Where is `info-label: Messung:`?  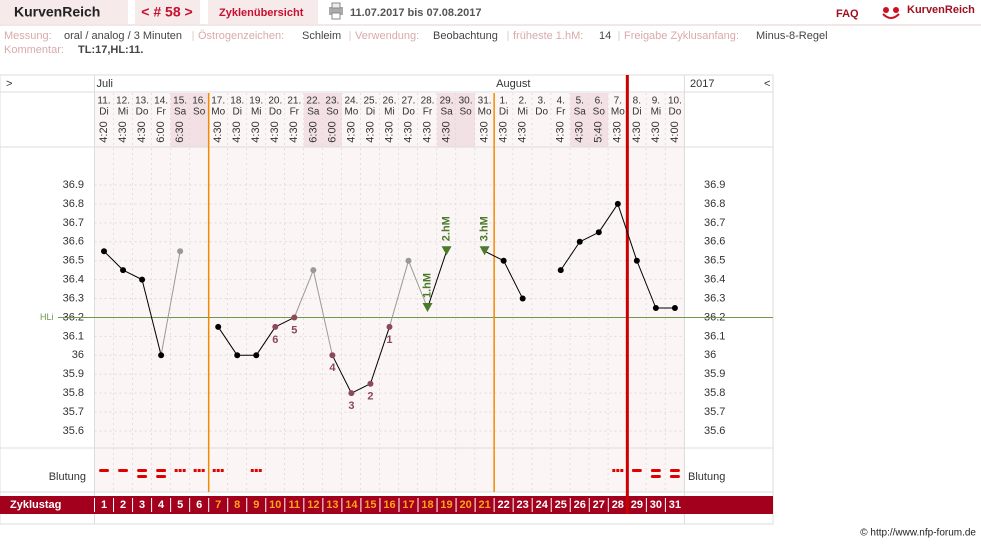
info-label: Messung: is located at coordinates (28, 36).